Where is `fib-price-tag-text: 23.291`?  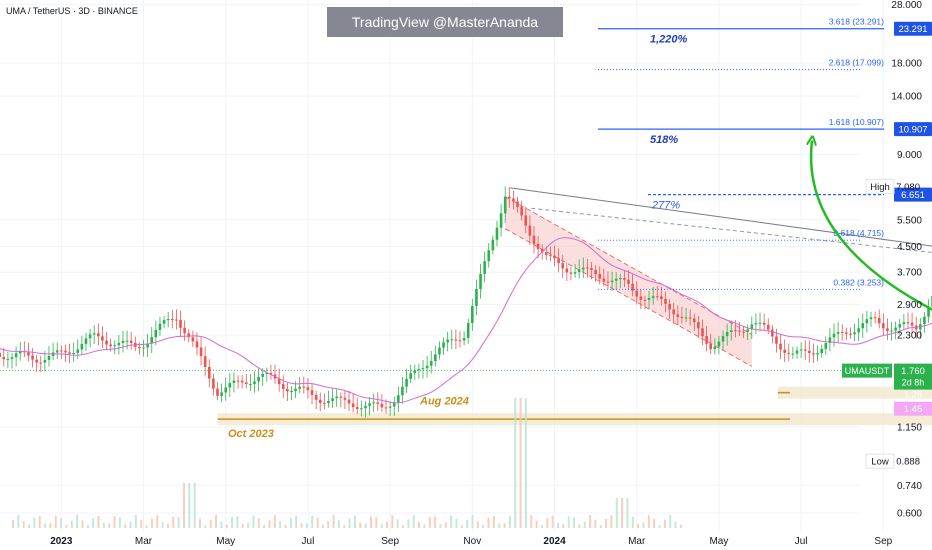 fib-price-tag-text: 23.291 is located at coordinates (912, 29).